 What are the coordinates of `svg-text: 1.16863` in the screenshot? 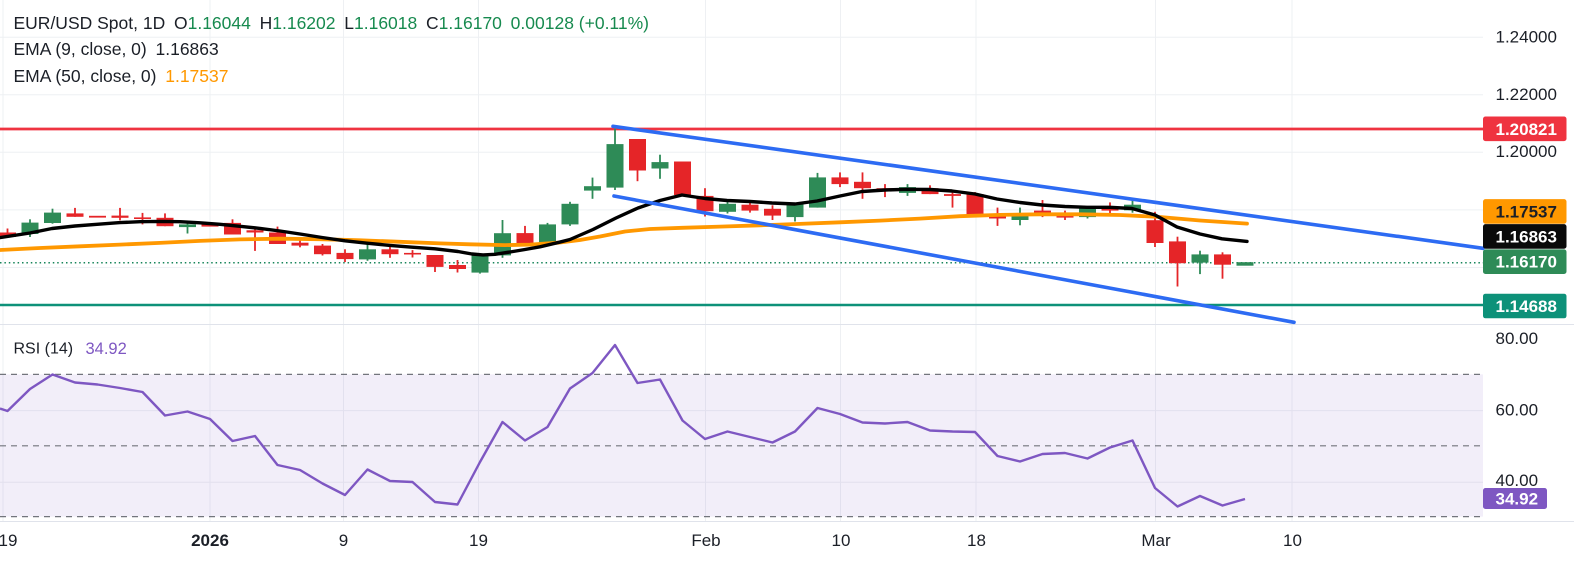 It's located at (1526, 236).